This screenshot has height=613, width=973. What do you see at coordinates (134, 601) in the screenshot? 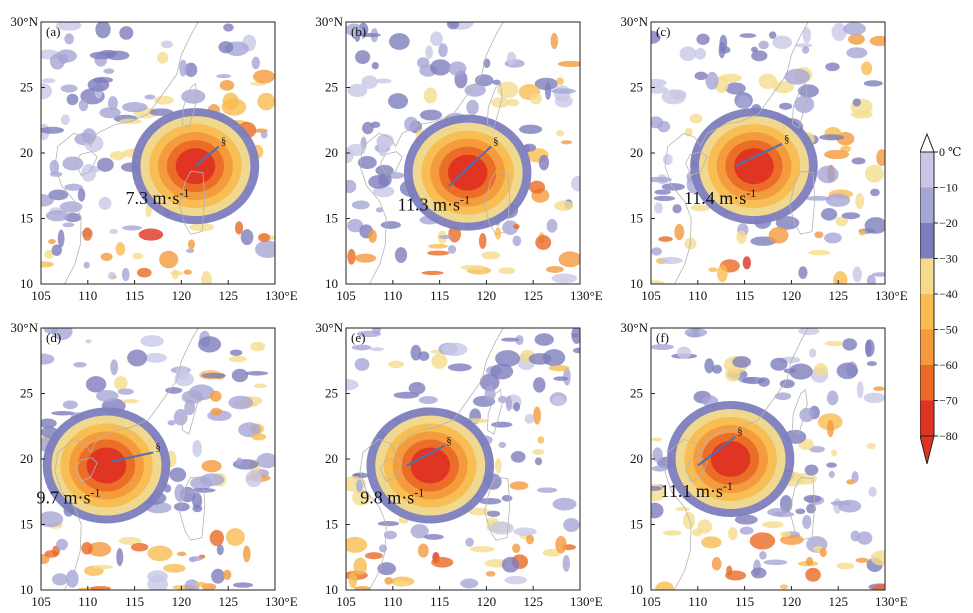
I see `lon-tick-label: 115` at bounding box center [134, 601].